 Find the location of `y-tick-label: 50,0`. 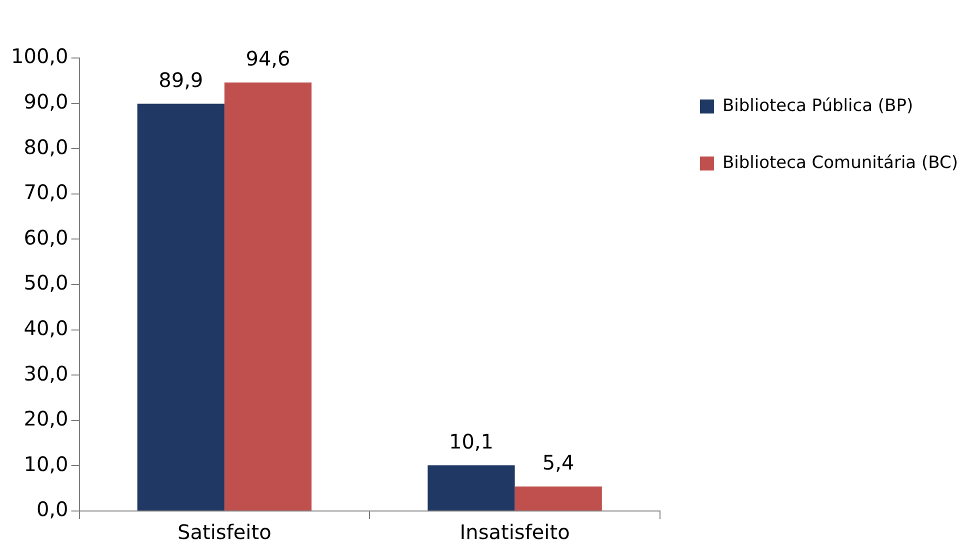

y-tick-label: 50,0 is located at coordinates (46, 282).